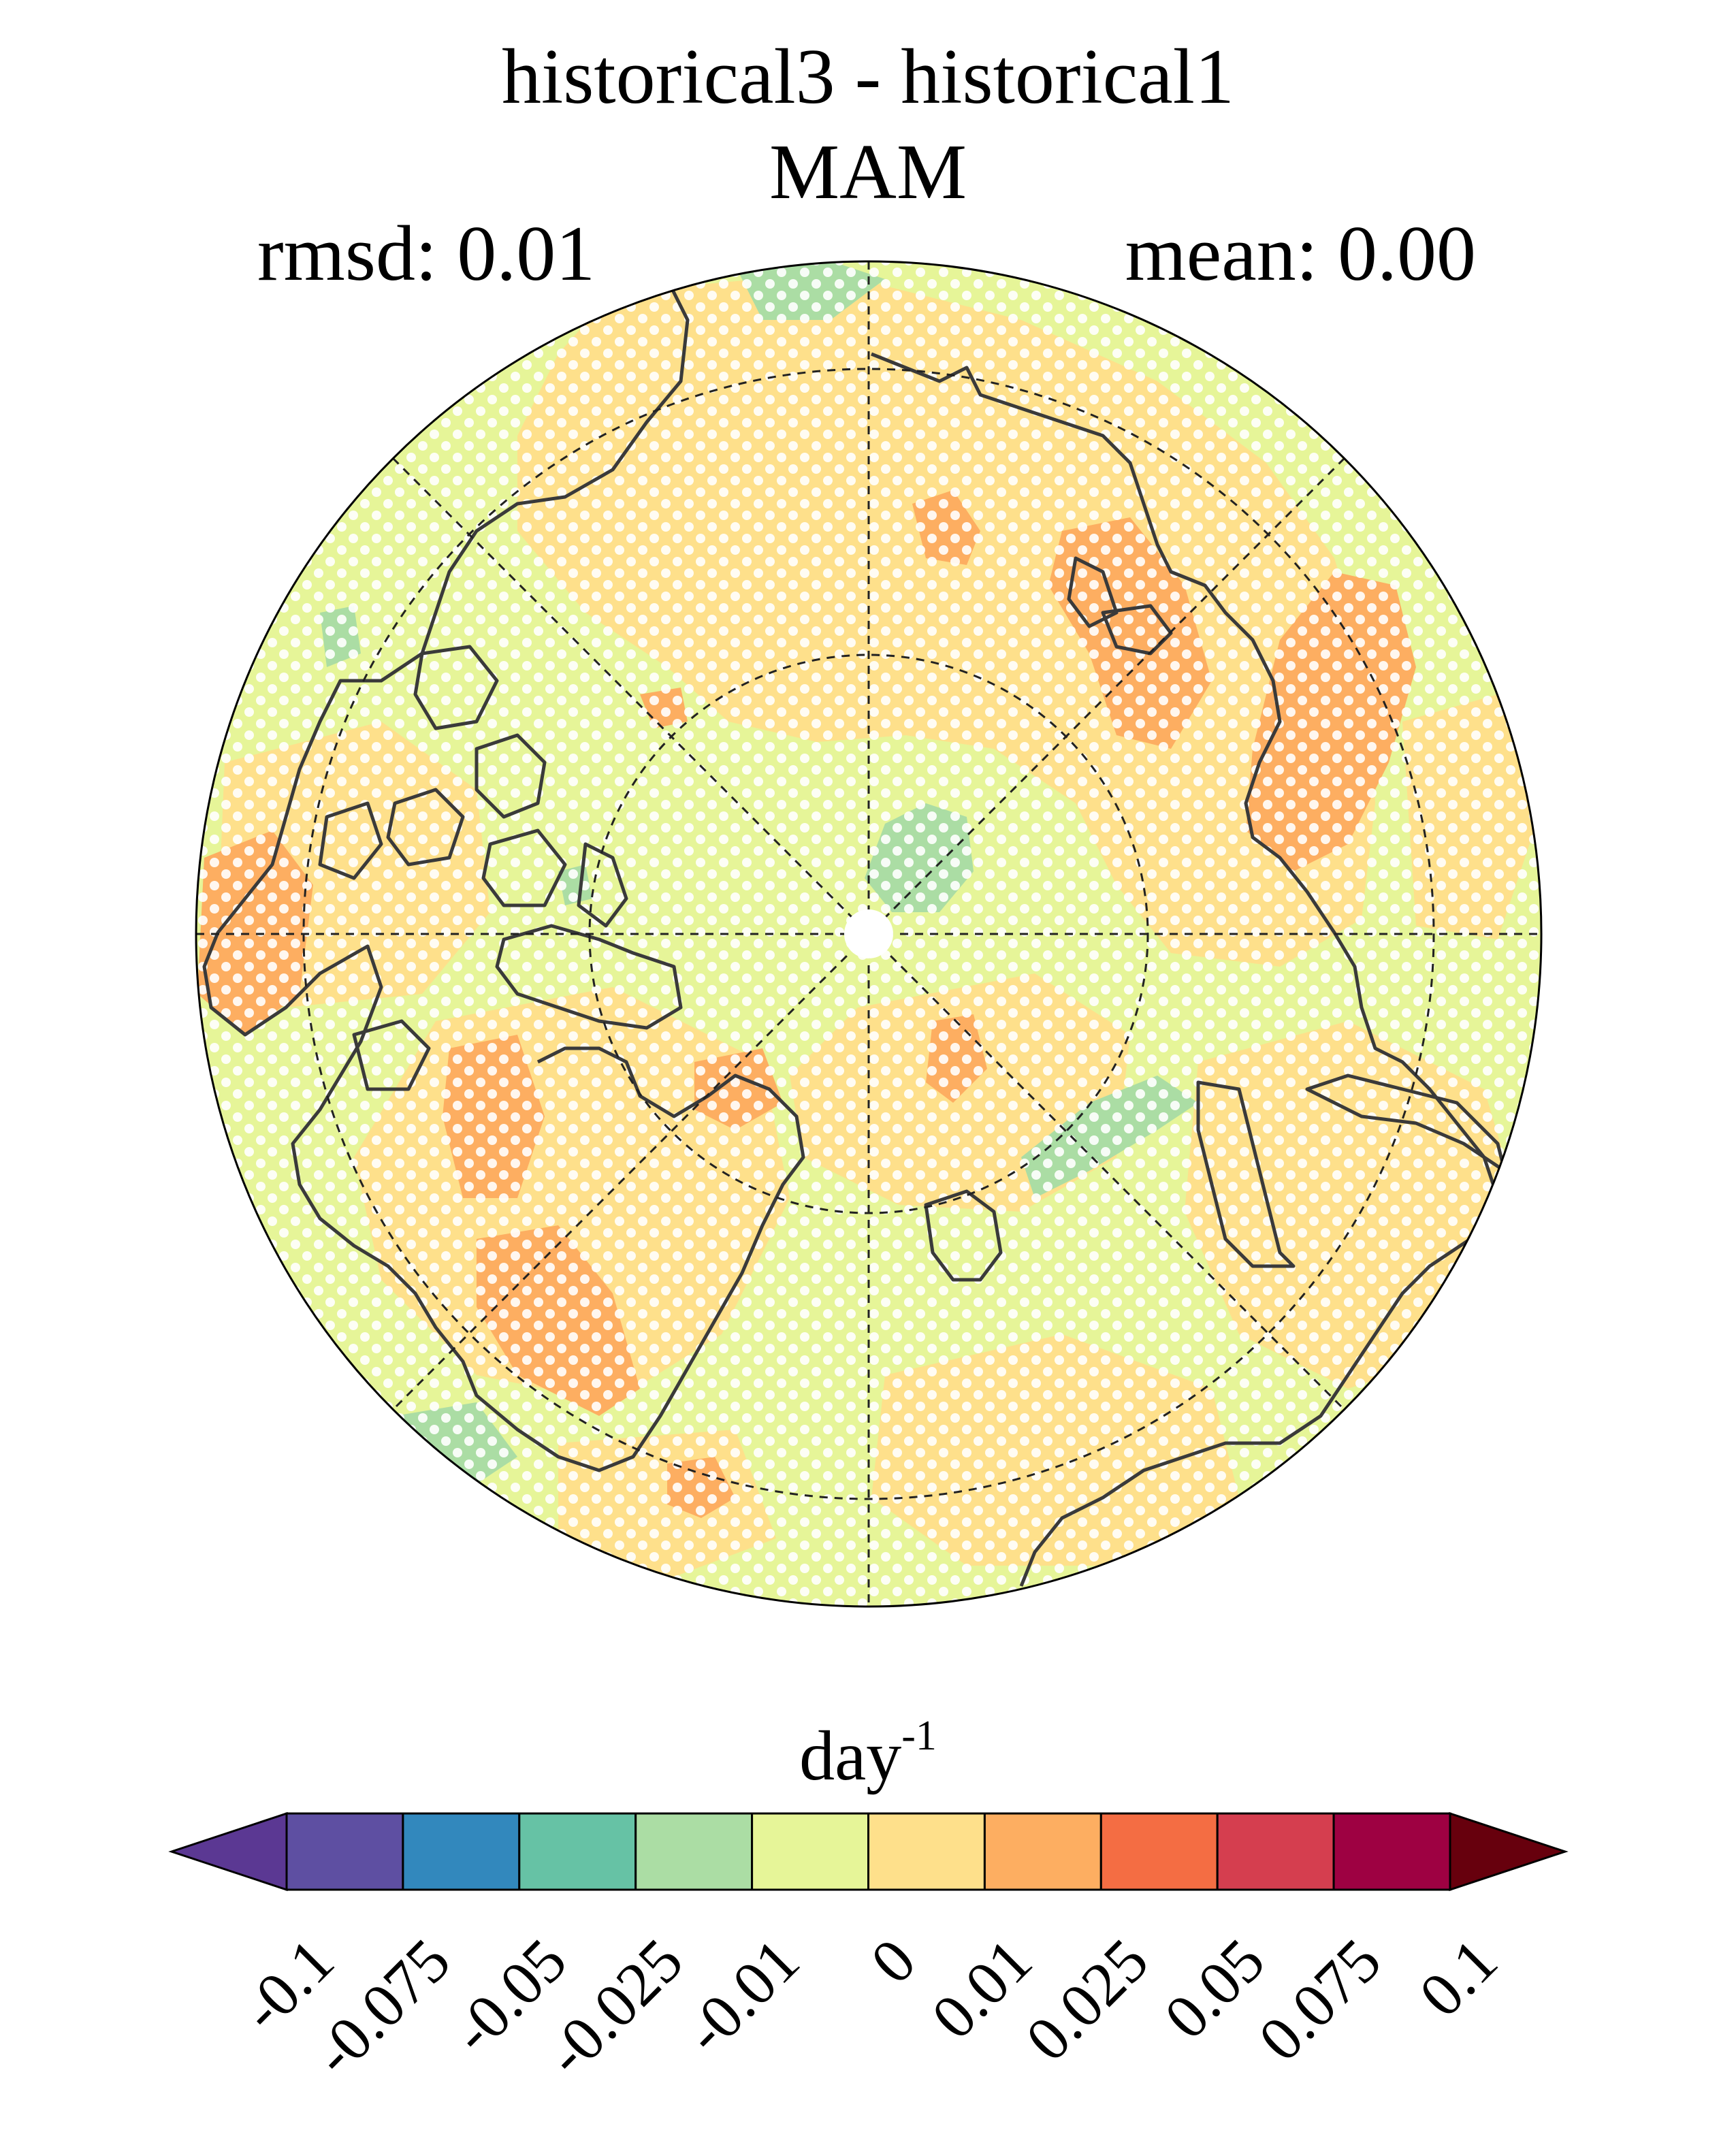 The height and width of the screenshot is (2130, 1736). What do you see at coordinates (868, 172) in the screenshot?
I see `season-label: MAM` at bounding box center [868, 172].